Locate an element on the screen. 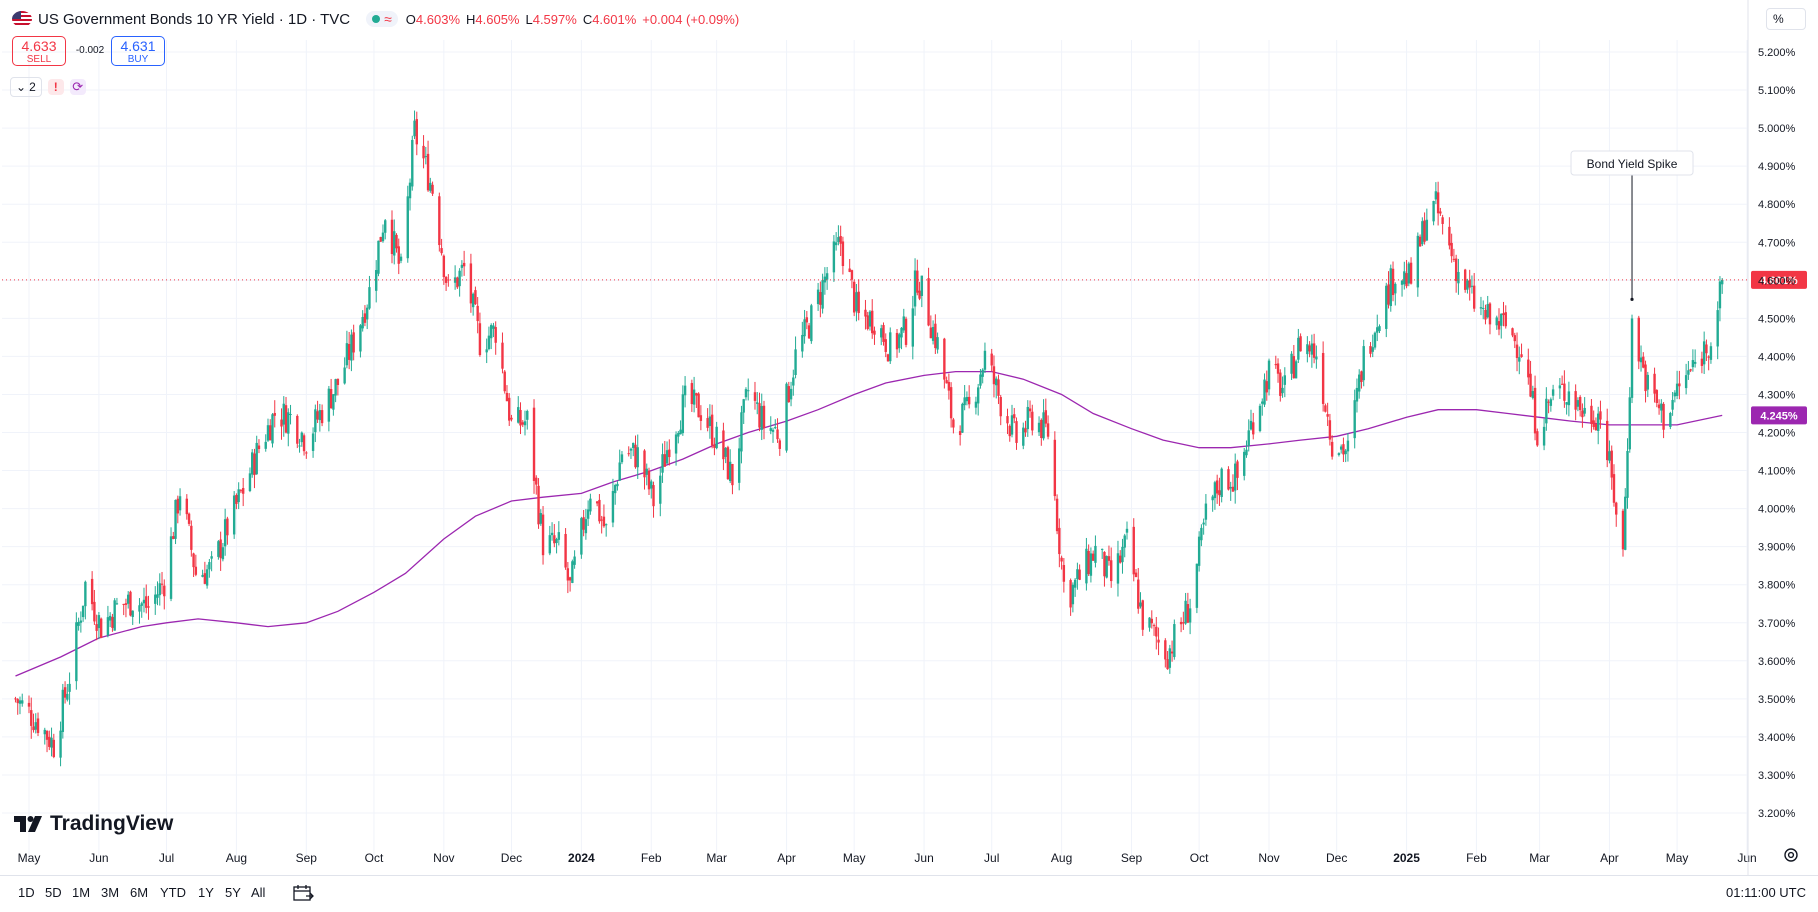 The height and width of the screenshot is (912, 1818). range-5d-button: 5D is located at coordinates (53, 892).